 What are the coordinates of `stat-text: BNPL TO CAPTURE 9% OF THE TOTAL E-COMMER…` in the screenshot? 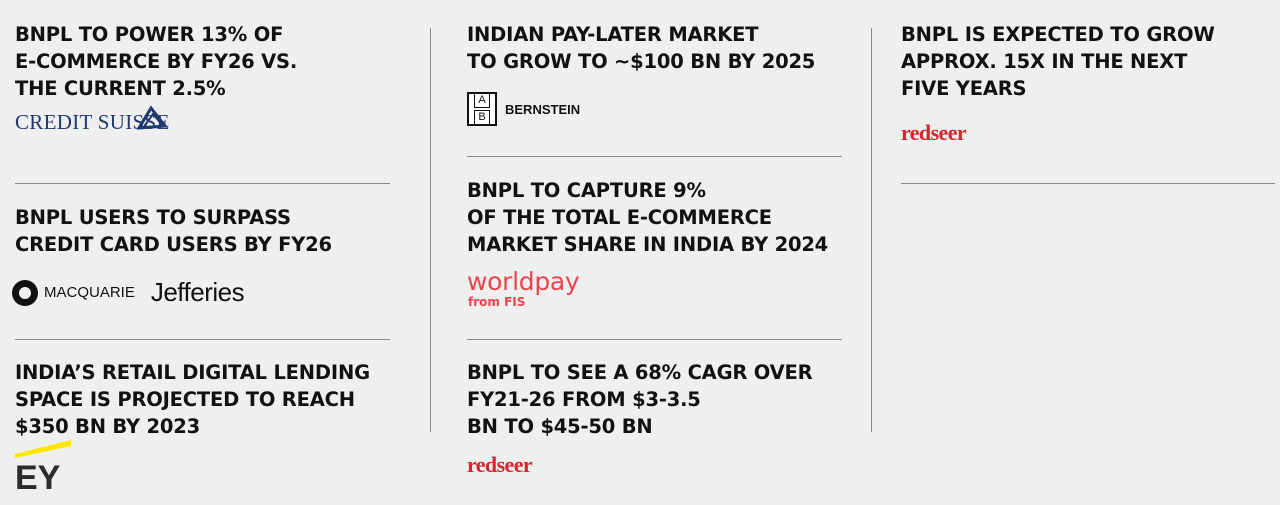 It's located at (648, 217).